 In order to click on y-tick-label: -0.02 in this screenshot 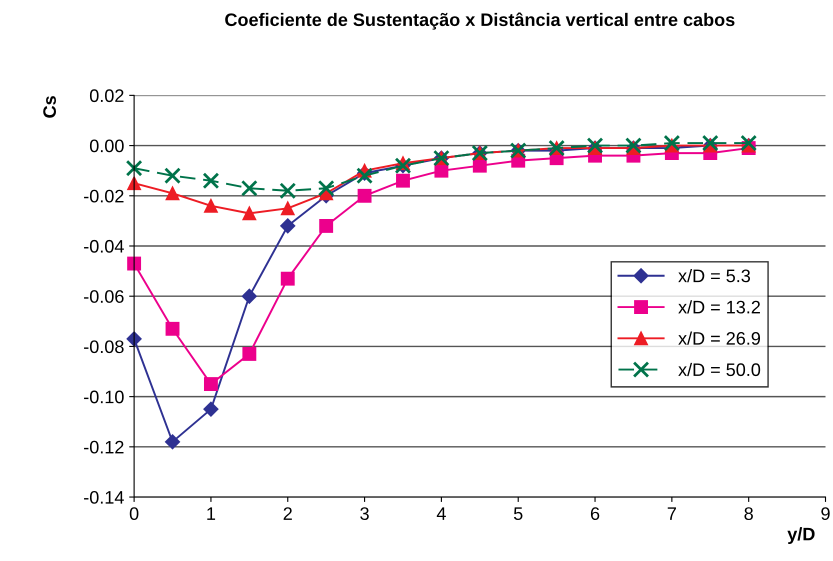, I will do `click(104, 196)`.